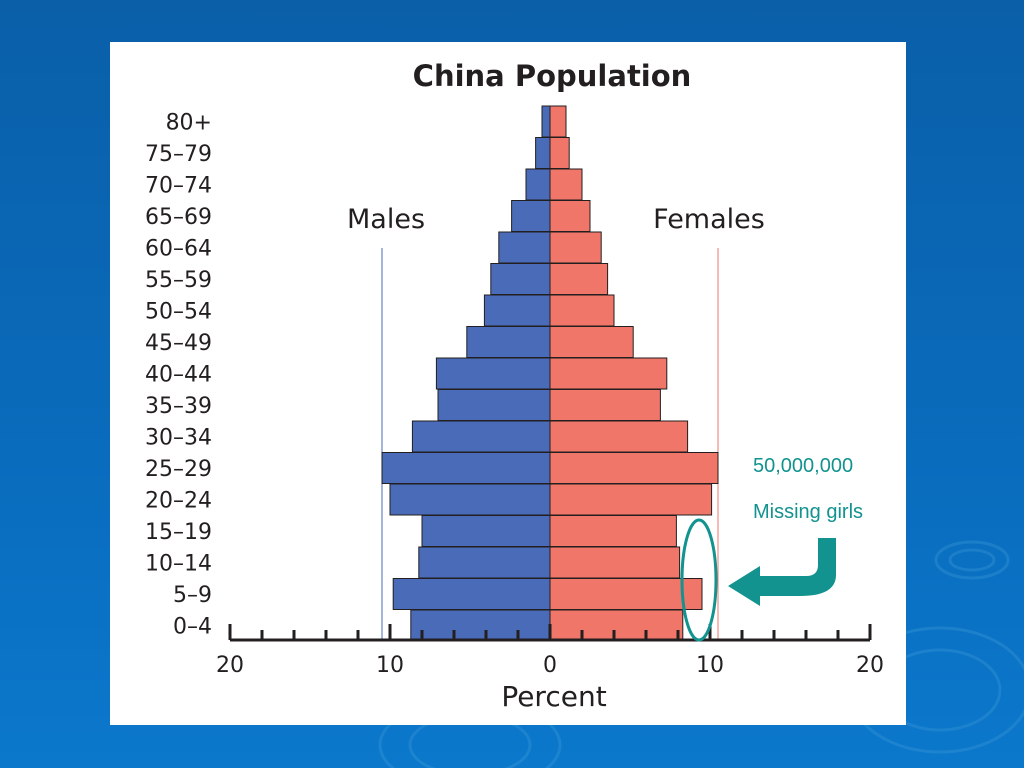  What do you see at coordinates (803, 466) in the screenshot?
I see `annotation-count: 50,000,000` at bounding box center [803, 466].